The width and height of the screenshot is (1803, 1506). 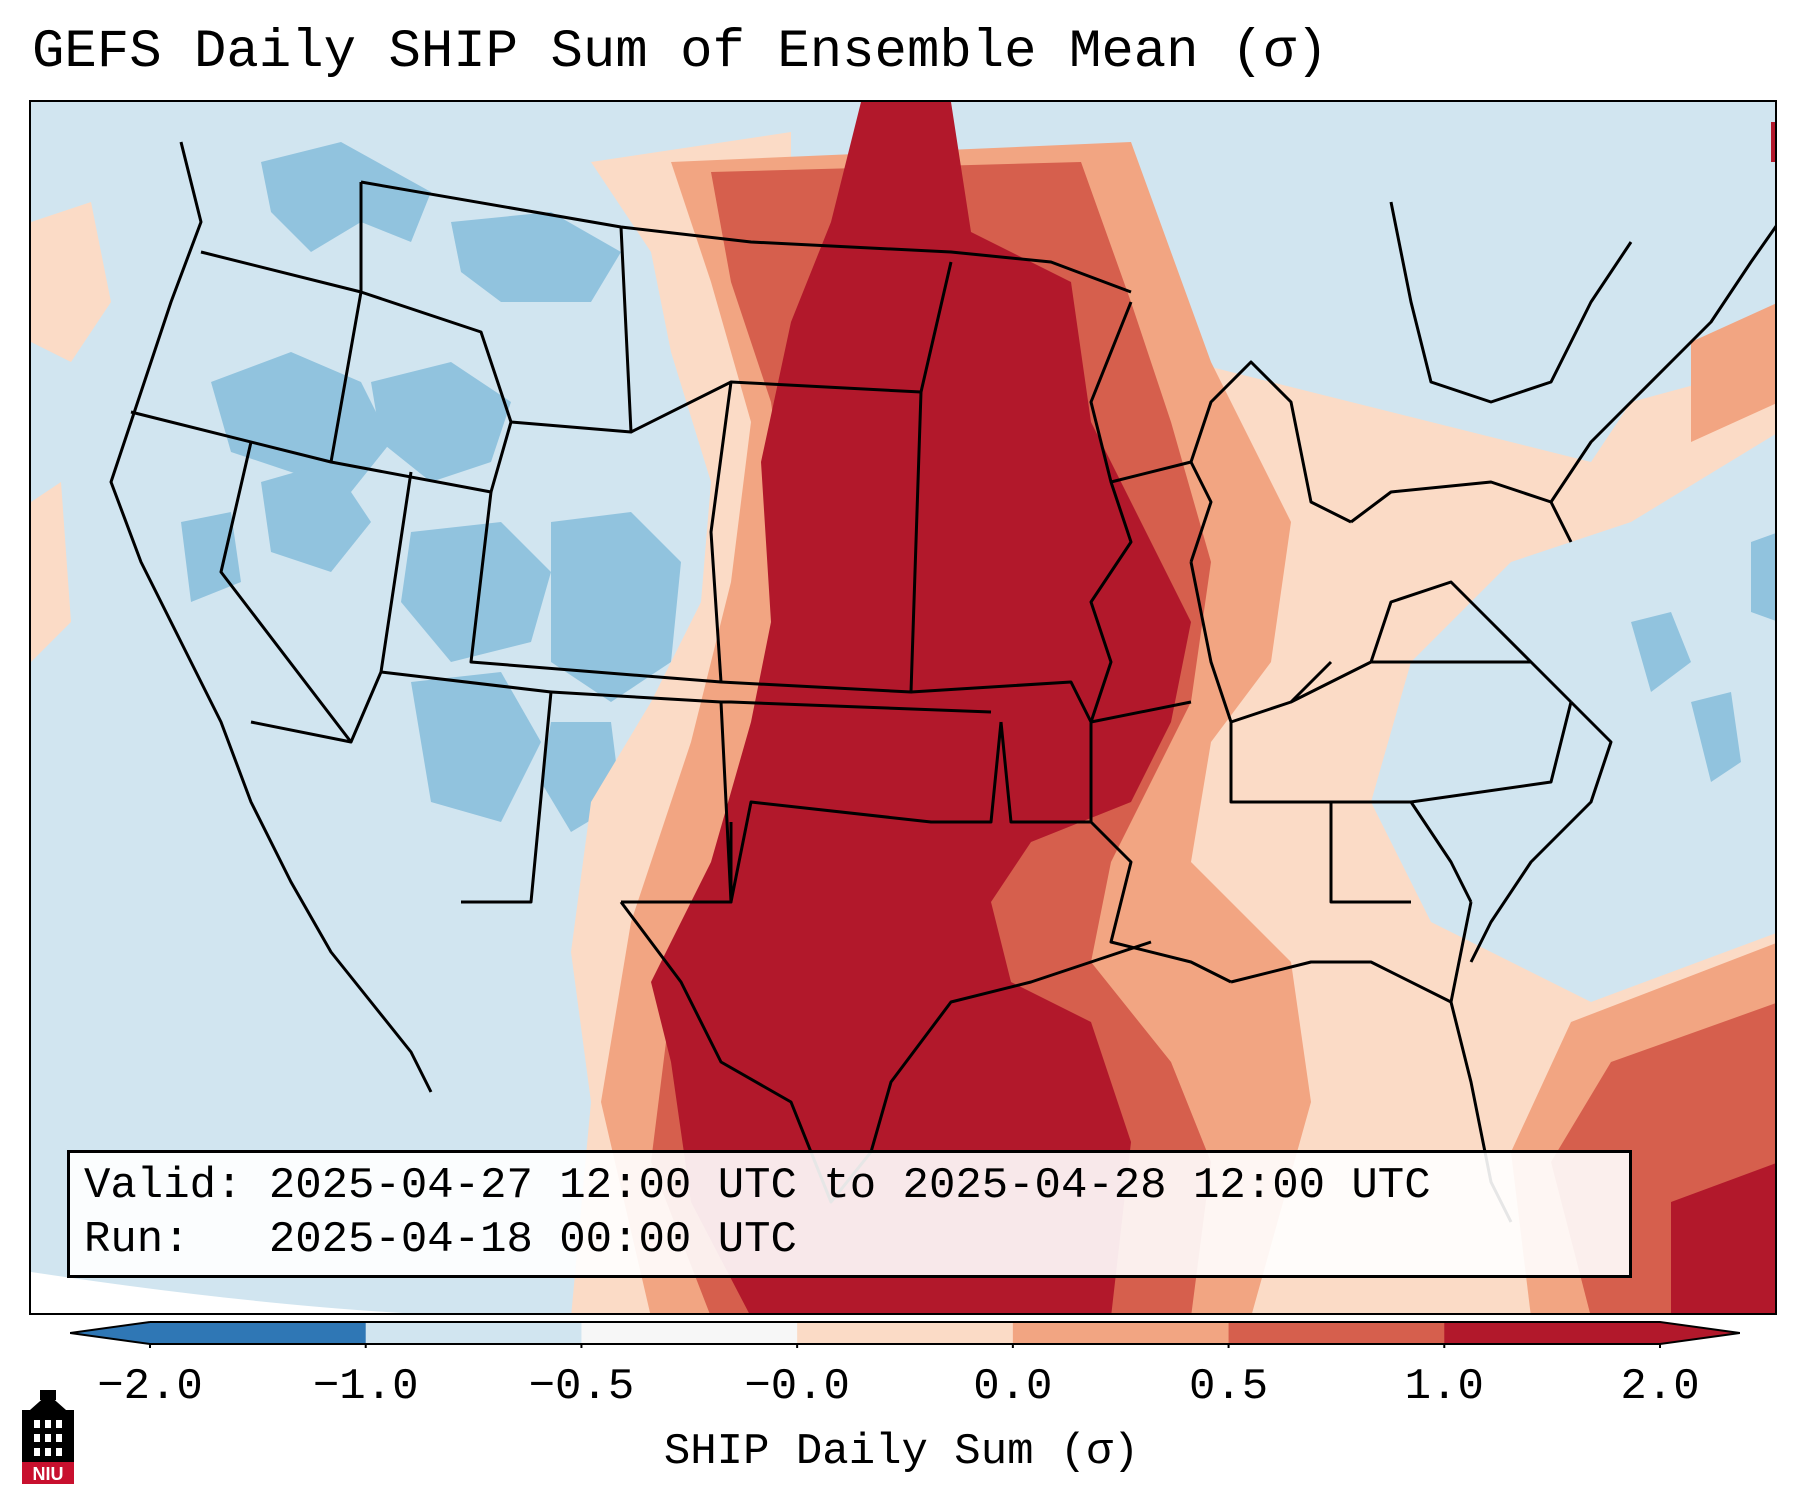 What do you see at coordinates (1660, 1387) in the screenshot?
I see `colorbar-tick-label: 2.0` at bounding box center [1660, 1387].